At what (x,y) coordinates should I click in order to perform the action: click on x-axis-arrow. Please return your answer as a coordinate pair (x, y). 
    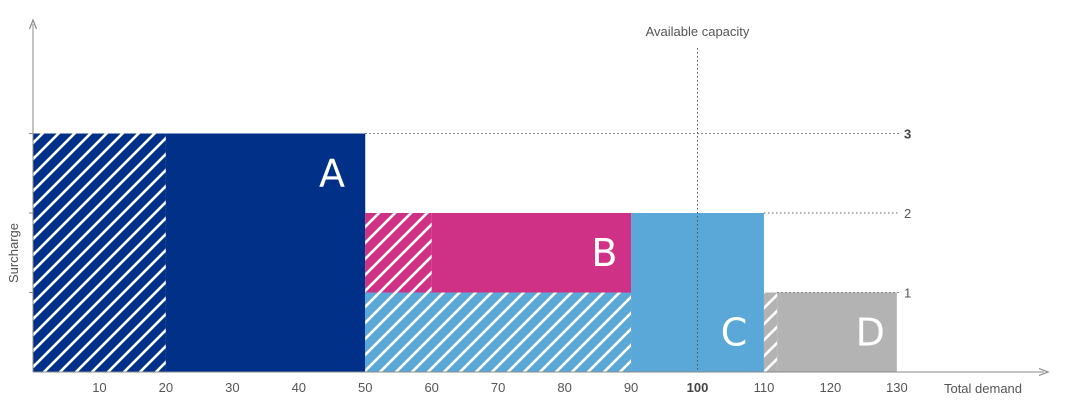
    Looking at the image, I should click on (1044, 372).